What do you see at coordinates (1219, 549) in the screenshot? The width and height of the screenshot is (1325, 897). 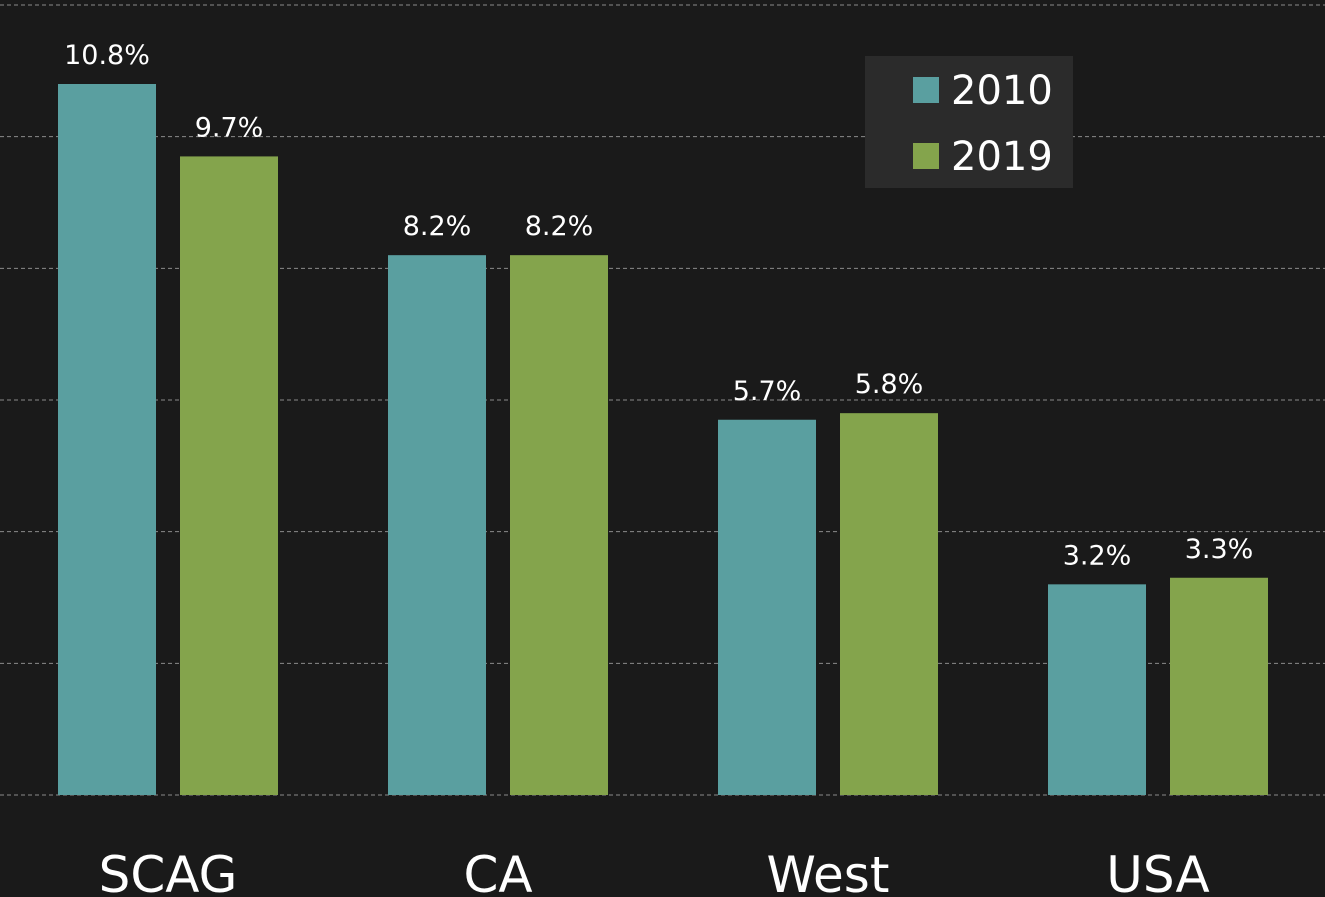 I see `value-label: 3.3%` at bounding box center [1219, 549].